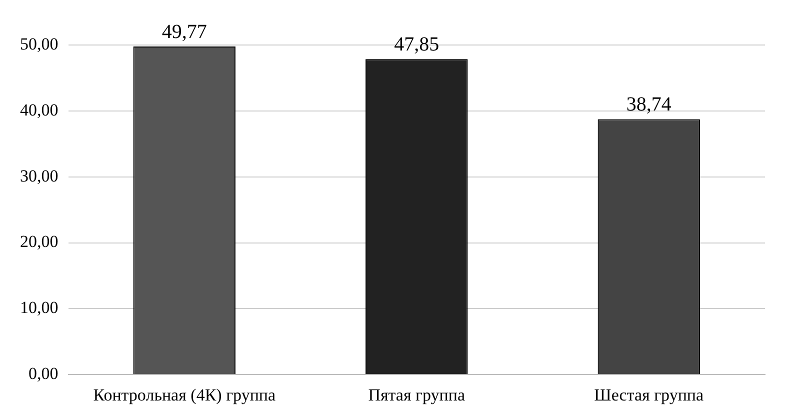 Image resolution: width=795 pixels, height=419 pixels. What do you see at coordinates (39, 110) in the screenshot?
I see `y-tick-label: 40,00` at bounding box center [39, 110].